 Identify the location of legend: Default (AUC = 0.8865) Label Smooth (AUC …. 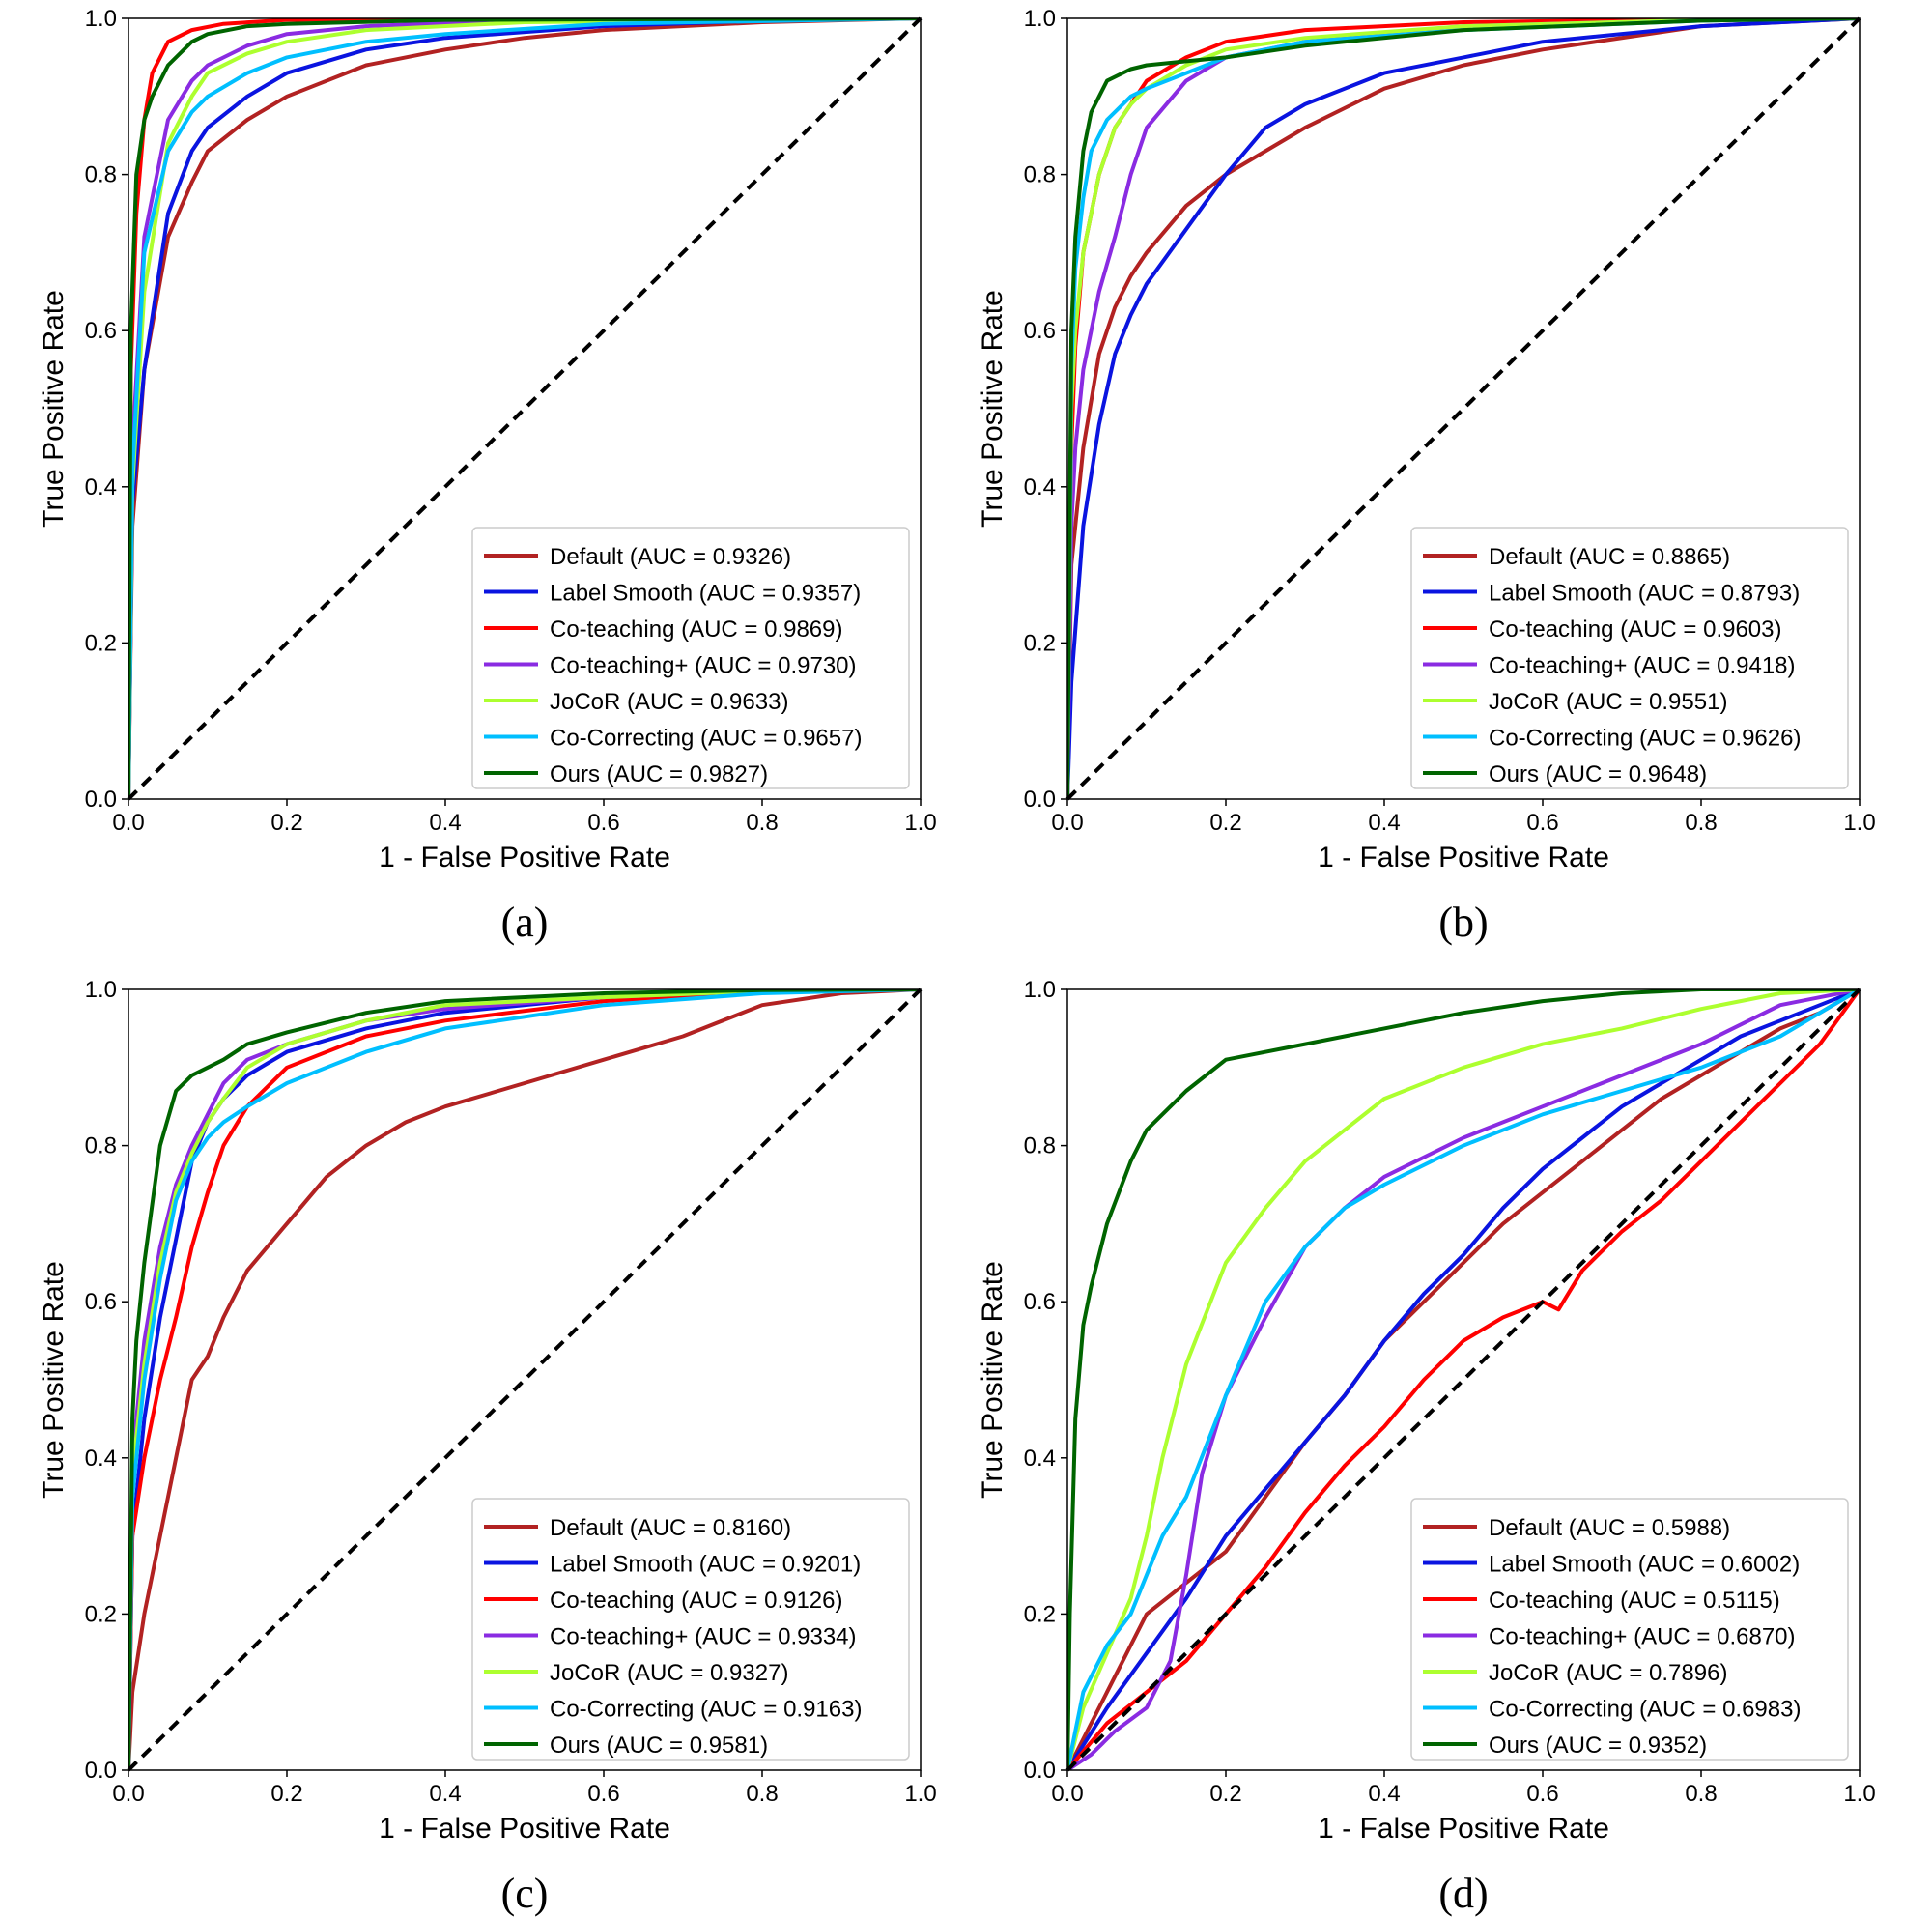
(1629, 658).